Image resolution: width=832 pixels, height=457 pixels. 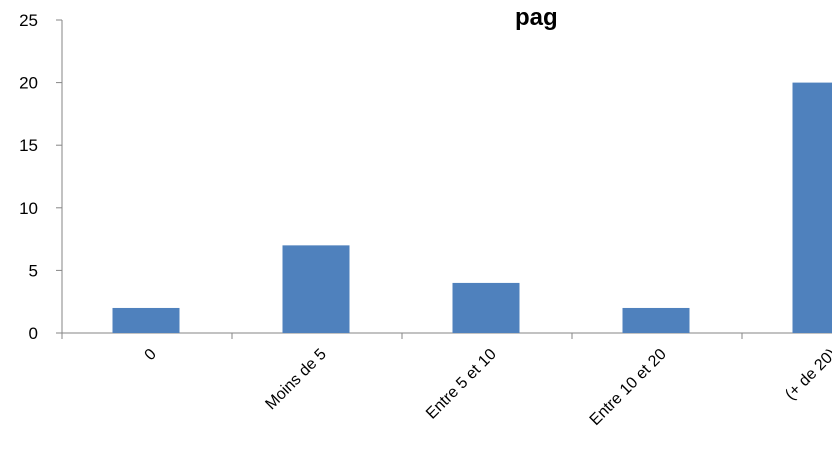 I want to click on category-label: Moins de 5, so click(x=295, y=379).